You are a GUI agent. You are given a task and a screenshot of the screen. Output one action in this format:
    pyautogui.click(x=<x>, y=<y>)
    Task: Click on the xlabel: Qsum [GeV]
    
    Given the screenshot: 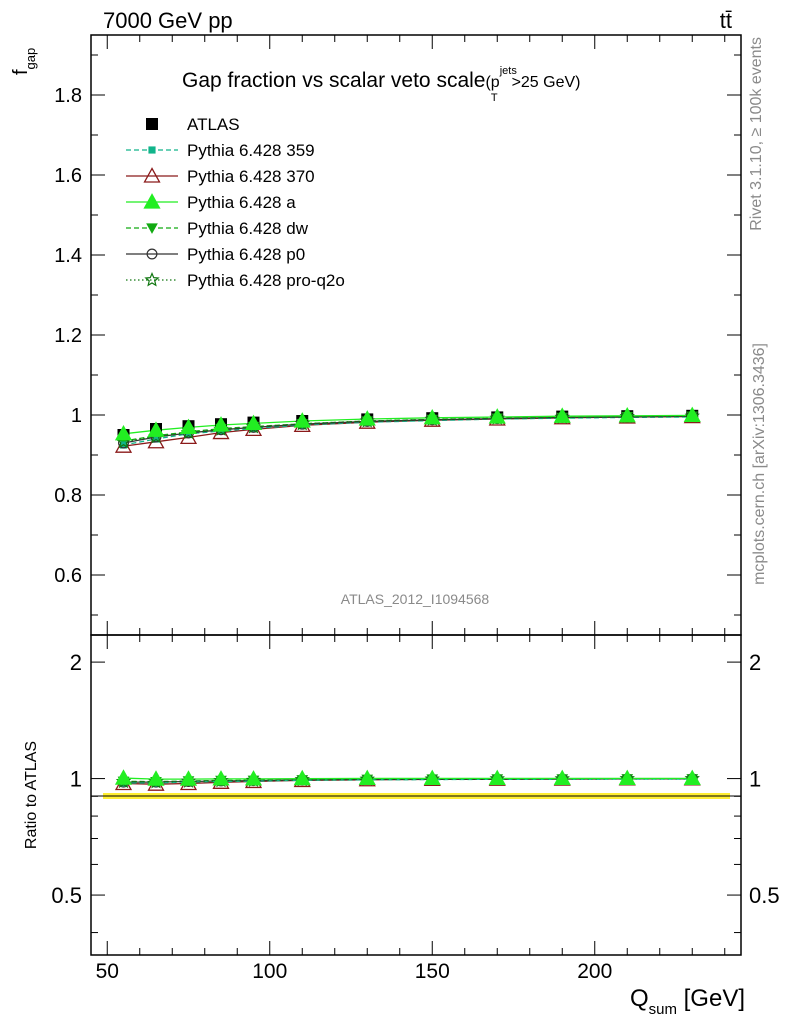 What is the action you would take?
    pyautogui.click(x=687, y=1001)
    